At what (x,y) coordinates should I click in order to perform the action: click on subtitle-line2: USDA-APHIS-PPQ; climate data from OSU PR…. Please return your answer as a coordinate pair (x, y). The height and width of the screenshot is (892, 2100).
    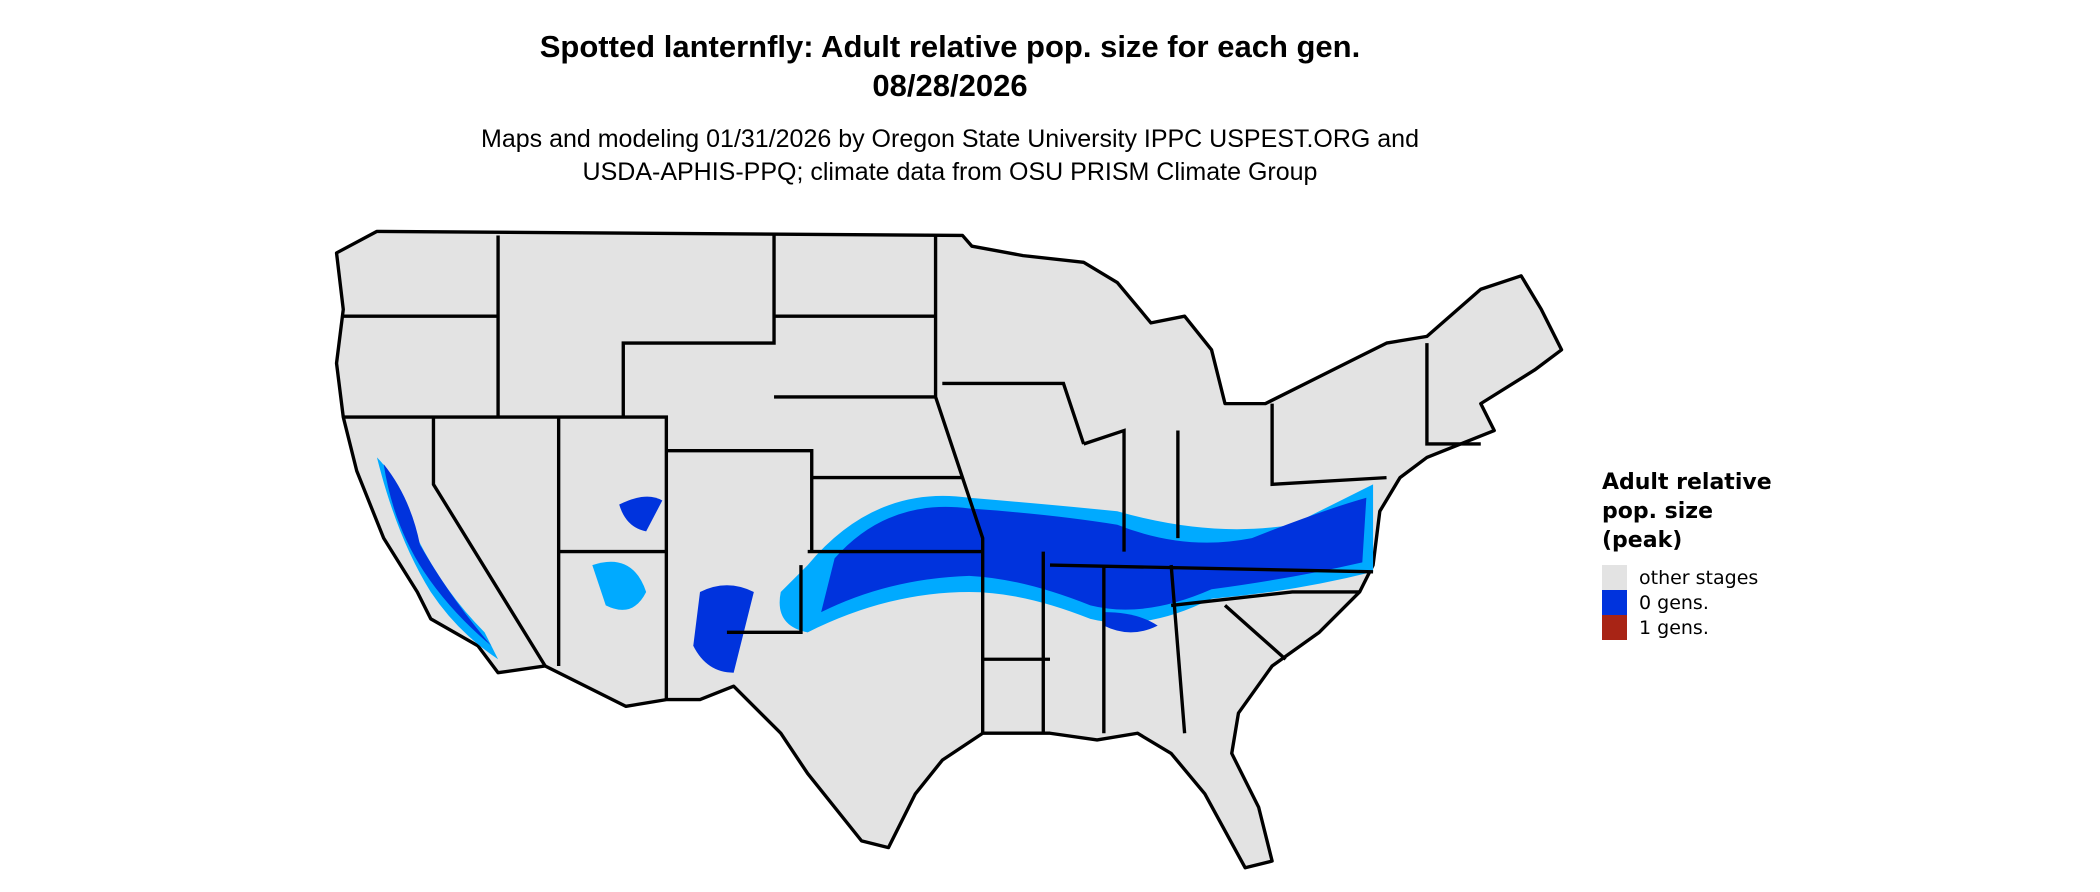
    Looking at the image, I should click on (950, 172).